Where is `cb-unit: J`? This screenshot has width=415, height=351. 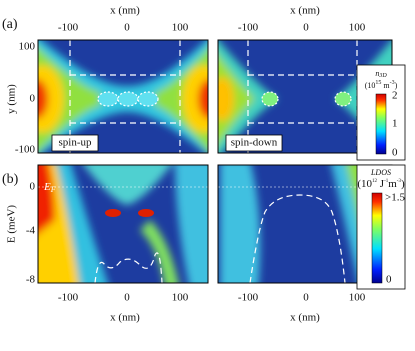
cb-unit: J is located at coordinates (381, 184).